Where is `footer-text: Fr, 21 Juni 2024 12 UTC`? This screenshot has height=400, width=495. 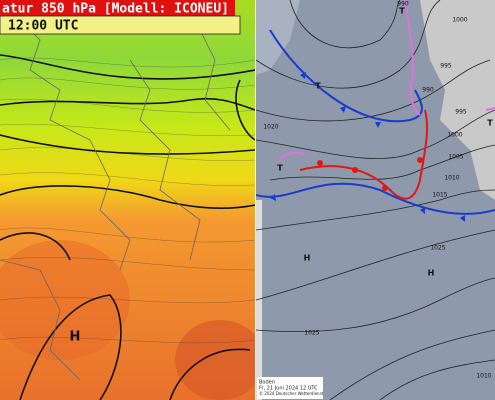 footer-text: Fr, 21 Juni 2024 12 UTC is located at coordinates (288, 389).